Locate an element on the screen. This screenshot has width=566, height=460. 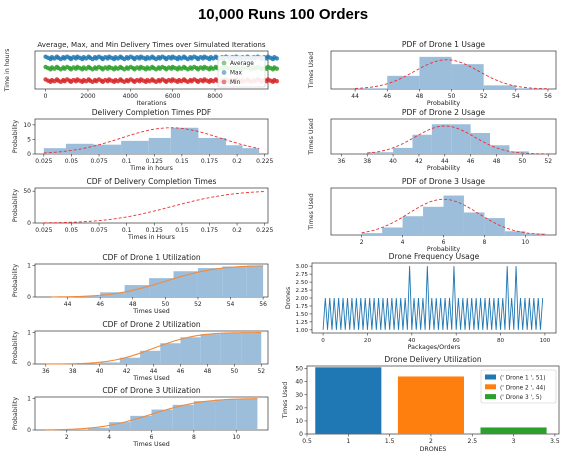
scatter-point is located at coordinates (277, 58).